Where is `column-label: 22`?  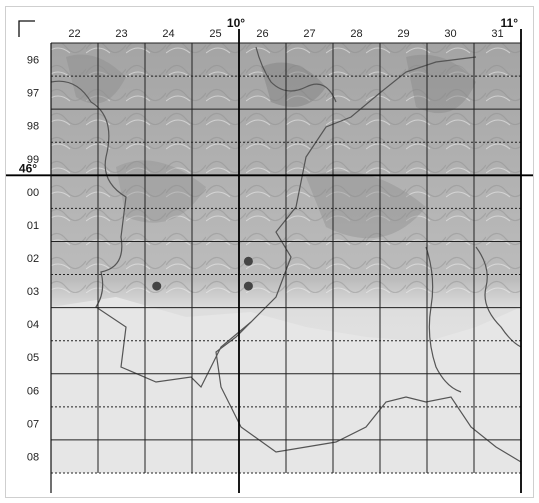
column-label: 22 is located at coordinates (74, 34).